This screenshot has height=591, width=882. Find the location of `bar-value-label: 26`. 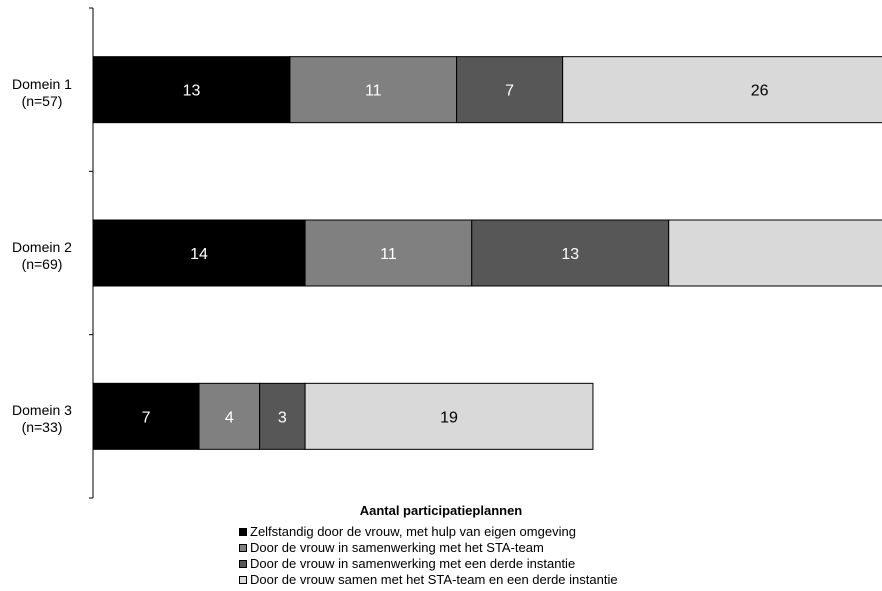

bar-value-label: 26 is located at coordinates (760, 91).